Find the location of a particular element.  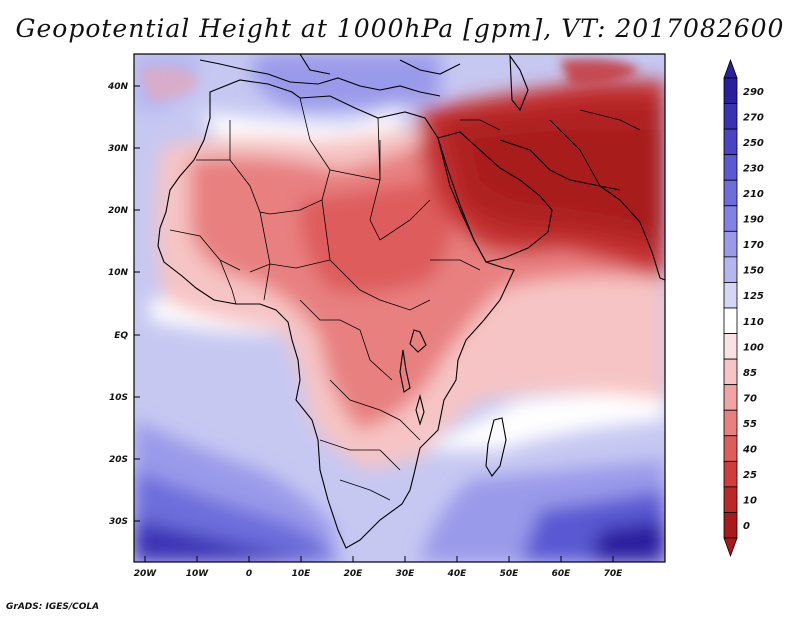

colorbar-label: 210 is located at coordinates (753, 194).